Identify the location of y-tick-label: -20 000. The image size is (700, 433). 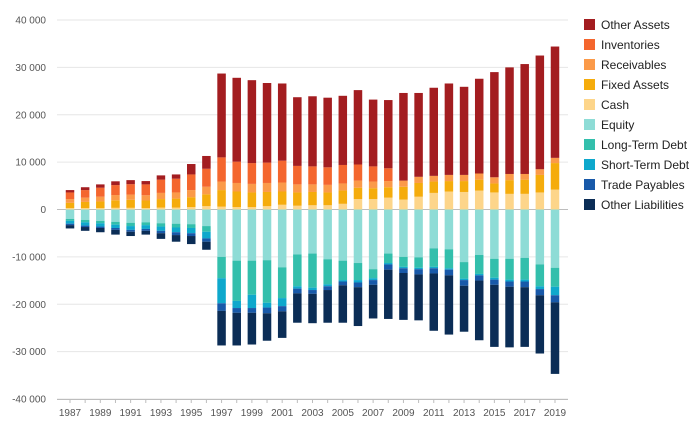
(29, 305).